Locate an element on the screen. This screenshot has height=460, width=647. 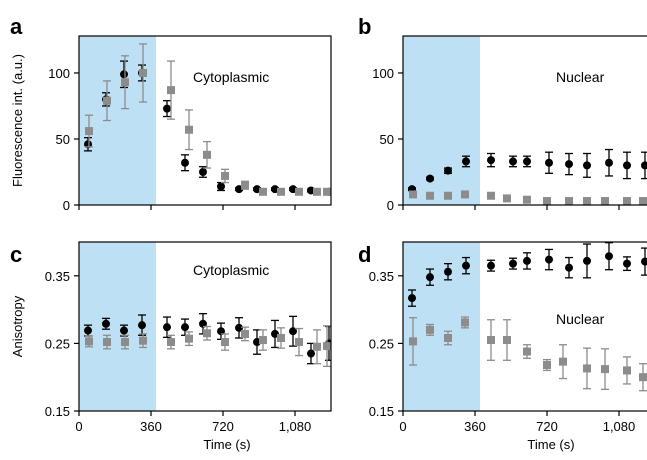
y-axis-title: Fluorescence int. (a.u.) is located at coordinates (17, 120).